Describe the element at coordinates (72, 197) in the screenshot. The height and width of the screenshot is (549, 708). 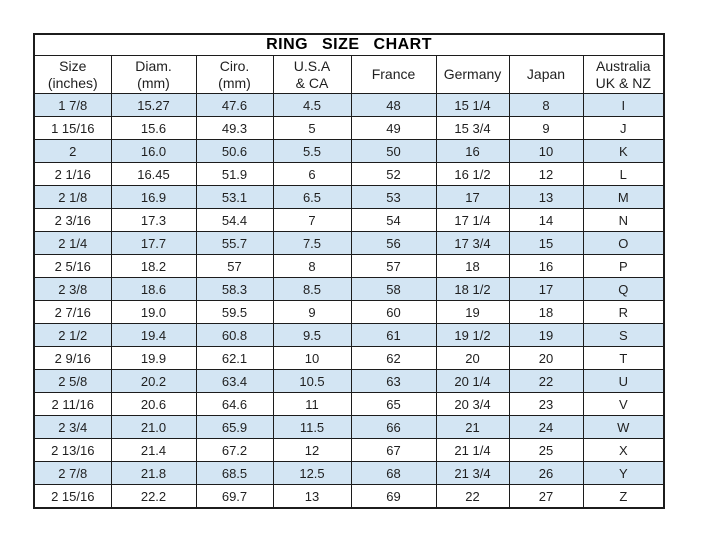
I see `cell: 2 1/8` at that location.